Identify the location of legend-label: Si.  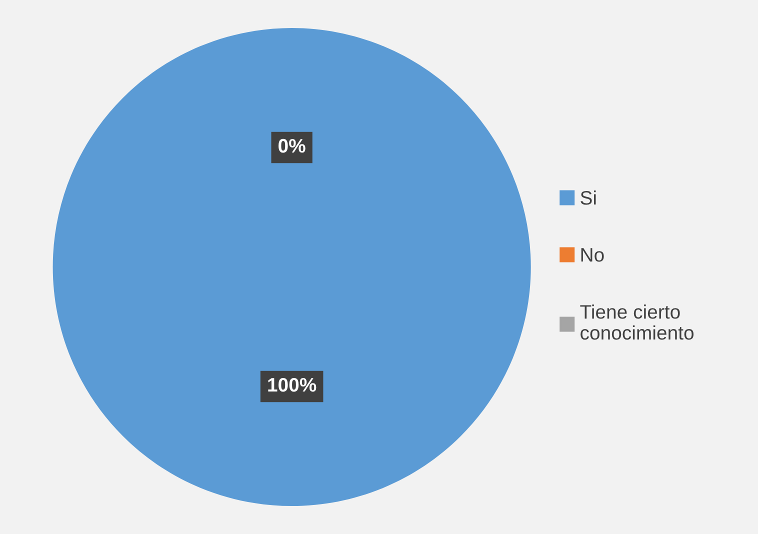
(588, 197).